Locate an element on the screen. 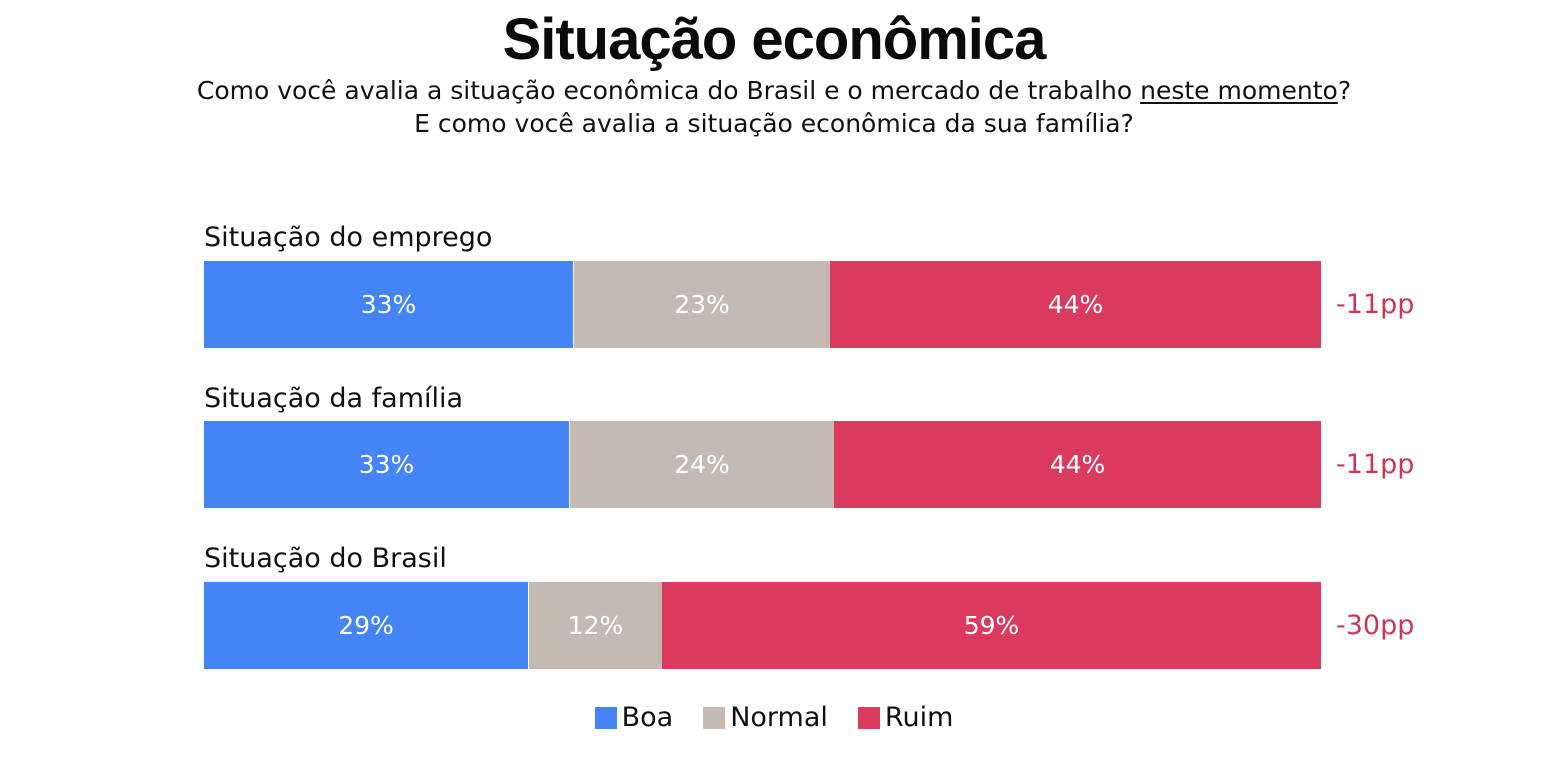  legend-swatch-boa is located at coordinates (605, 718).